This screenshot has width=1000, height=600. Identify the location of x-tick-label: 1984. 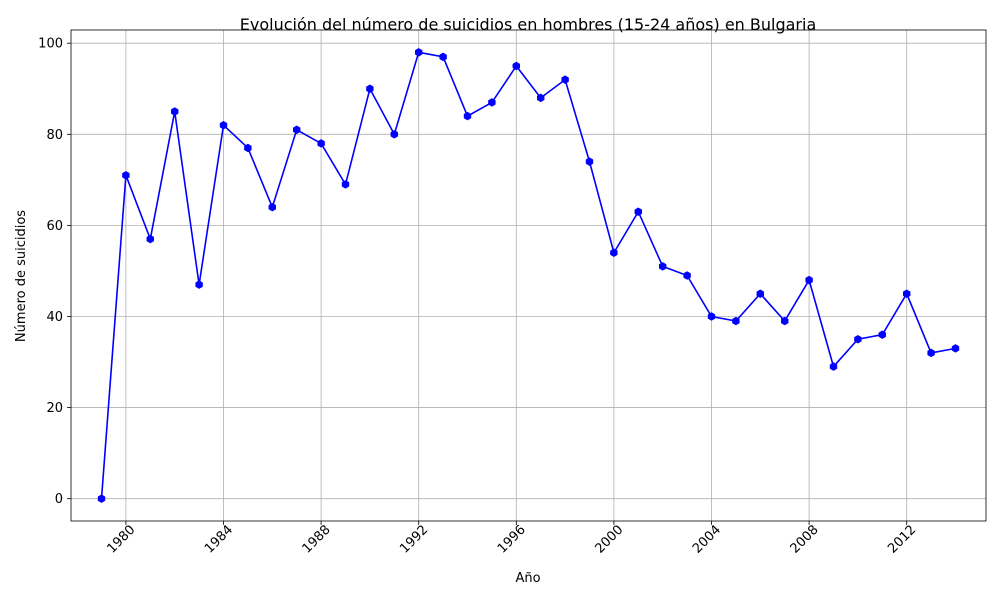
(219, 540).